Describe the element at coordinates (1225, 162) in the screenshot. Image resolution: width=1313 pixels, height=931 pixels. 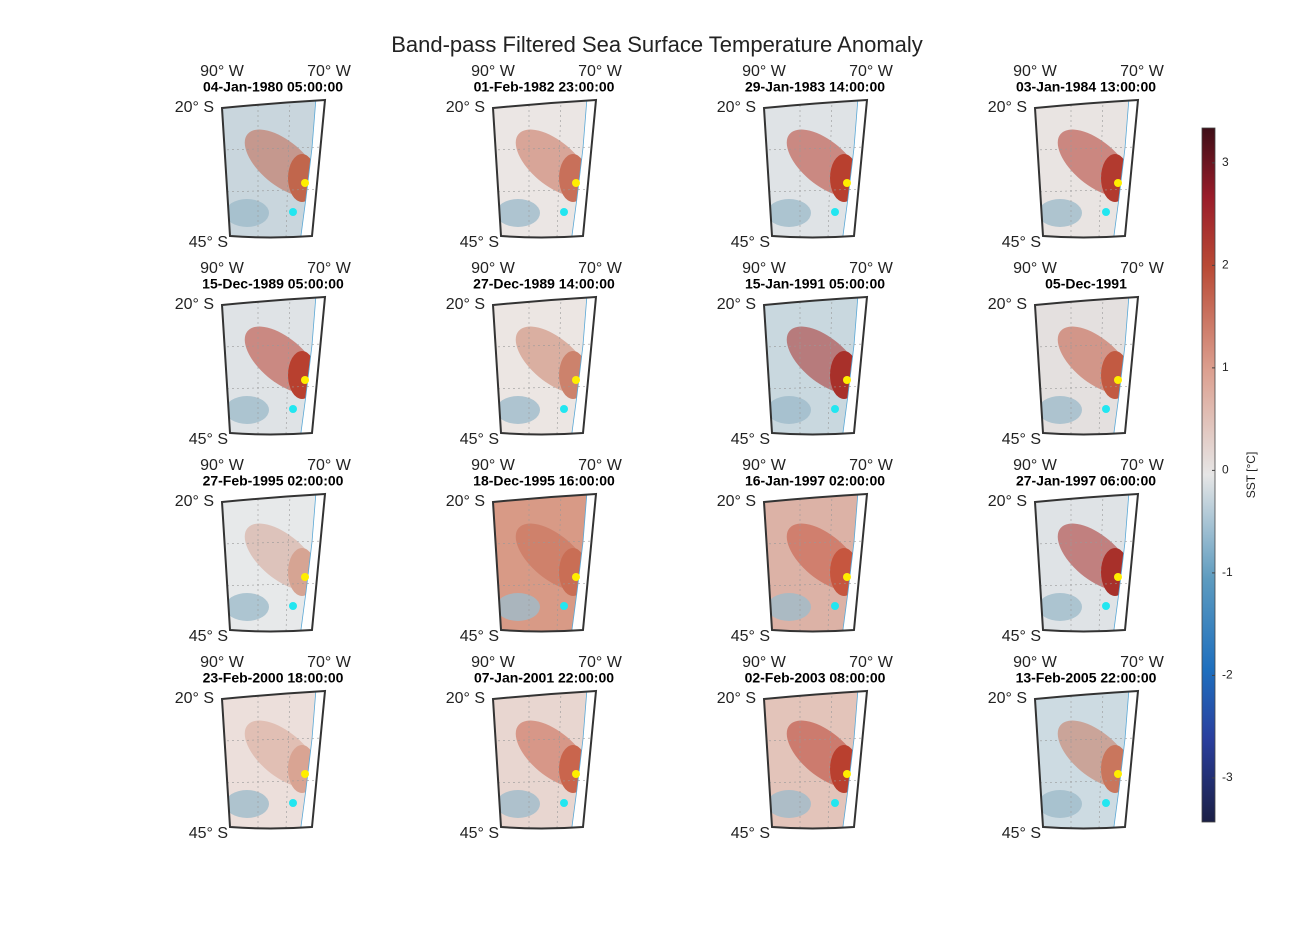
I see `colorbar-tick-label: 3` at that location.